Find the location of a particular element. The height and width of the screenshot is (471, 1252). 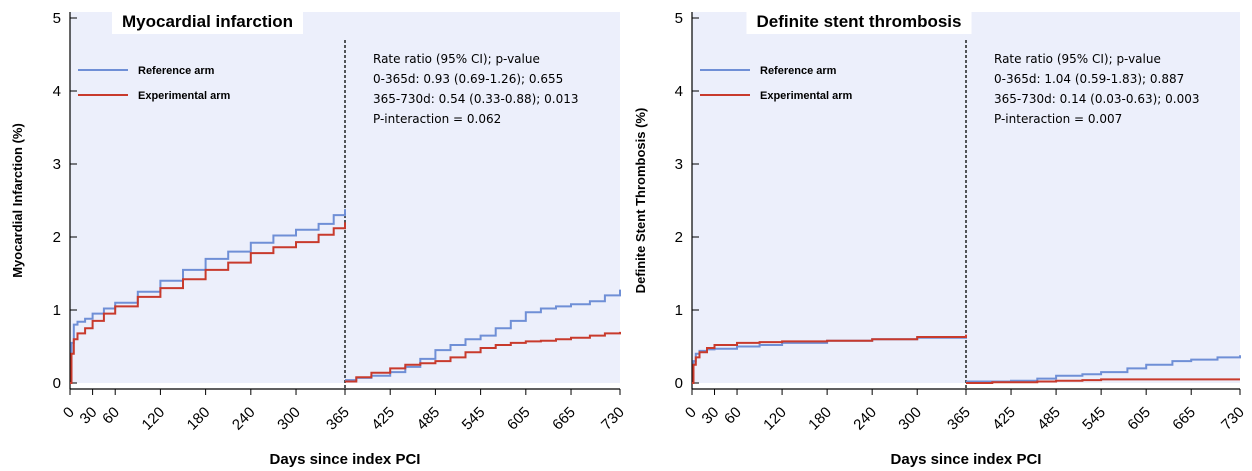

y-axis-label: Myocardial Infarction (%) is located at coordinates (17, 200).